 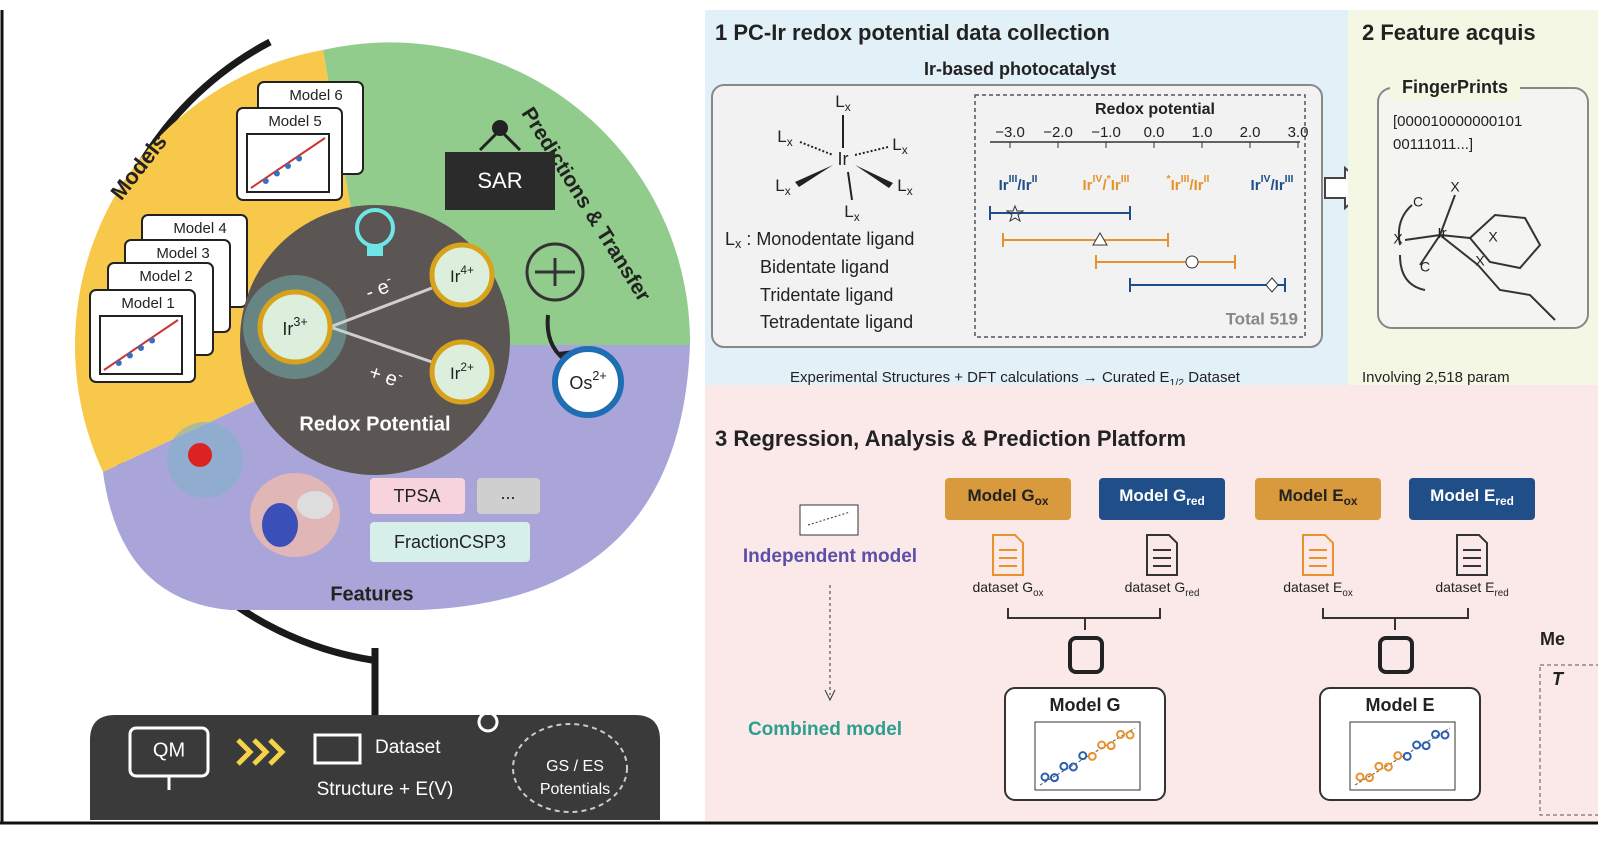 I want to click on dataset-name: dataset Gox, so click(x=1007, y=589).